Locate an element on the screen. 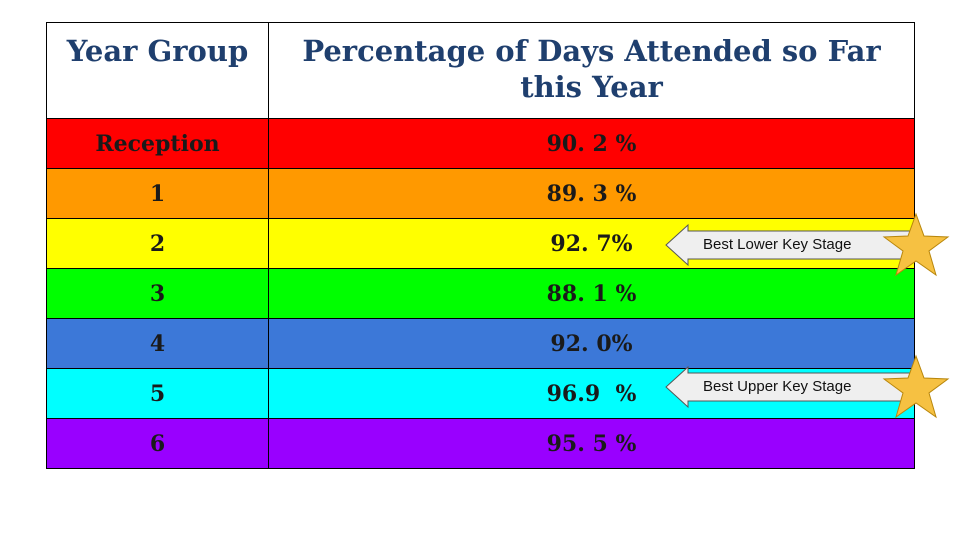  year-group-cell: 6 is located at coordinates (157, 443).